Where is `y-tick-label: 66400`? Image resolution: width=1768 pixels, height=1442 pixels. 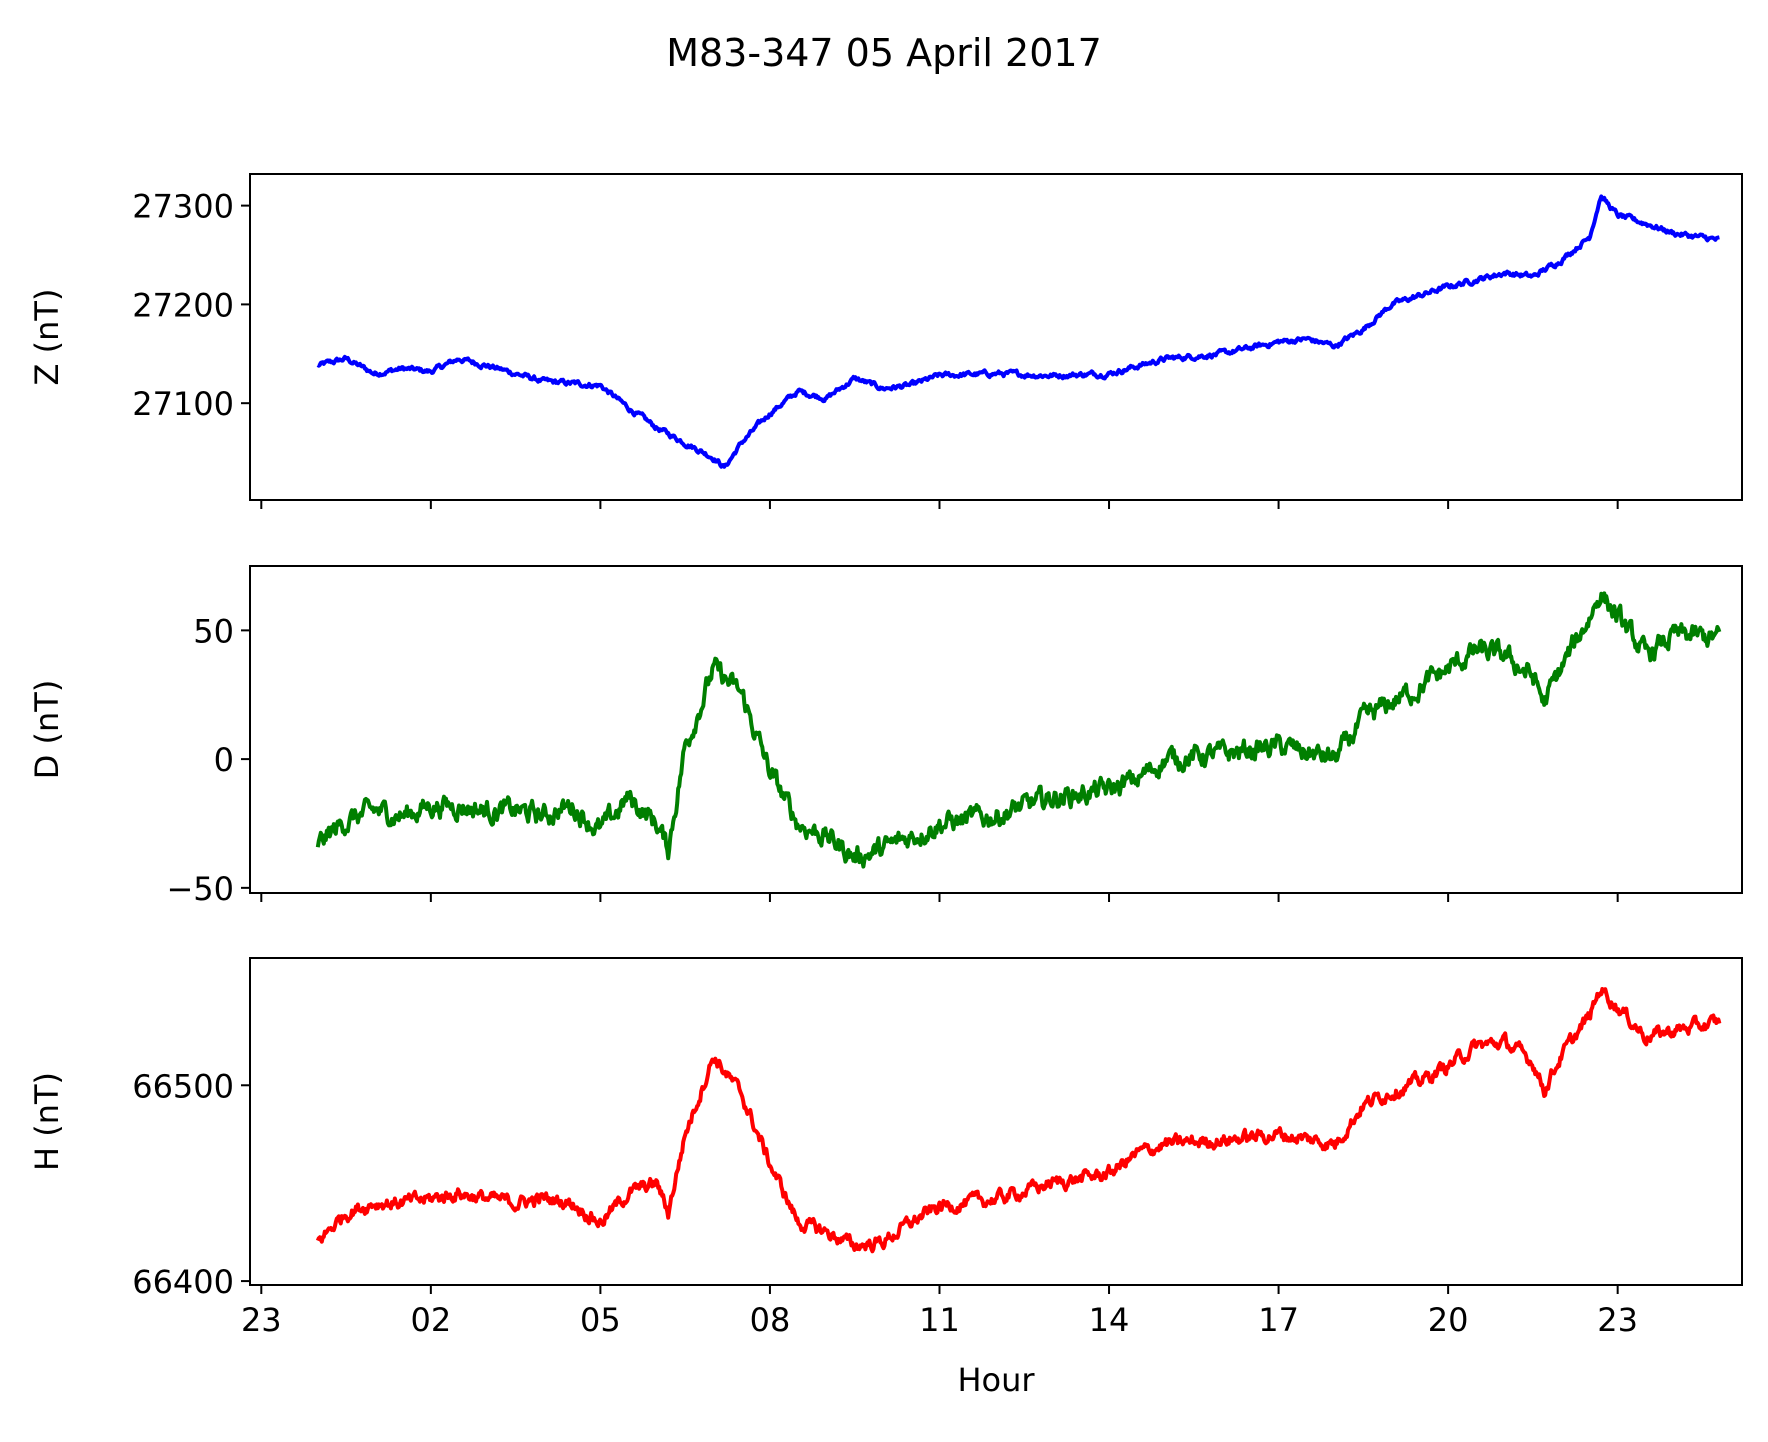
y-tick-label: 66400 is located at coordinates (183, 1282).